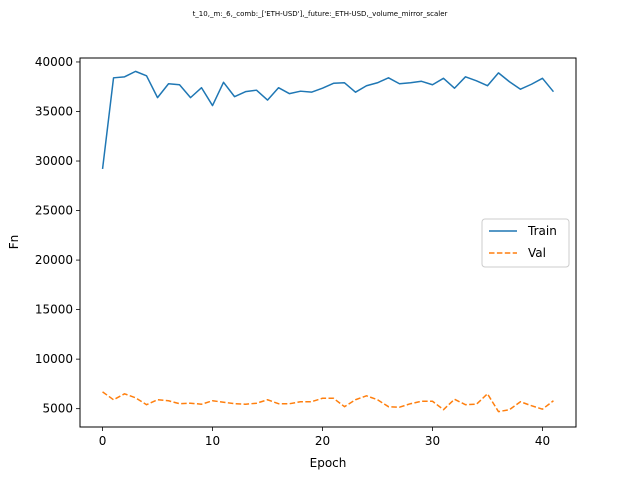  Describe the element at coordinates (57, 235) in the screenshot. I see `y-axis: 5000 10000 15000 20000 25000 30000 35000 40000` at that location.